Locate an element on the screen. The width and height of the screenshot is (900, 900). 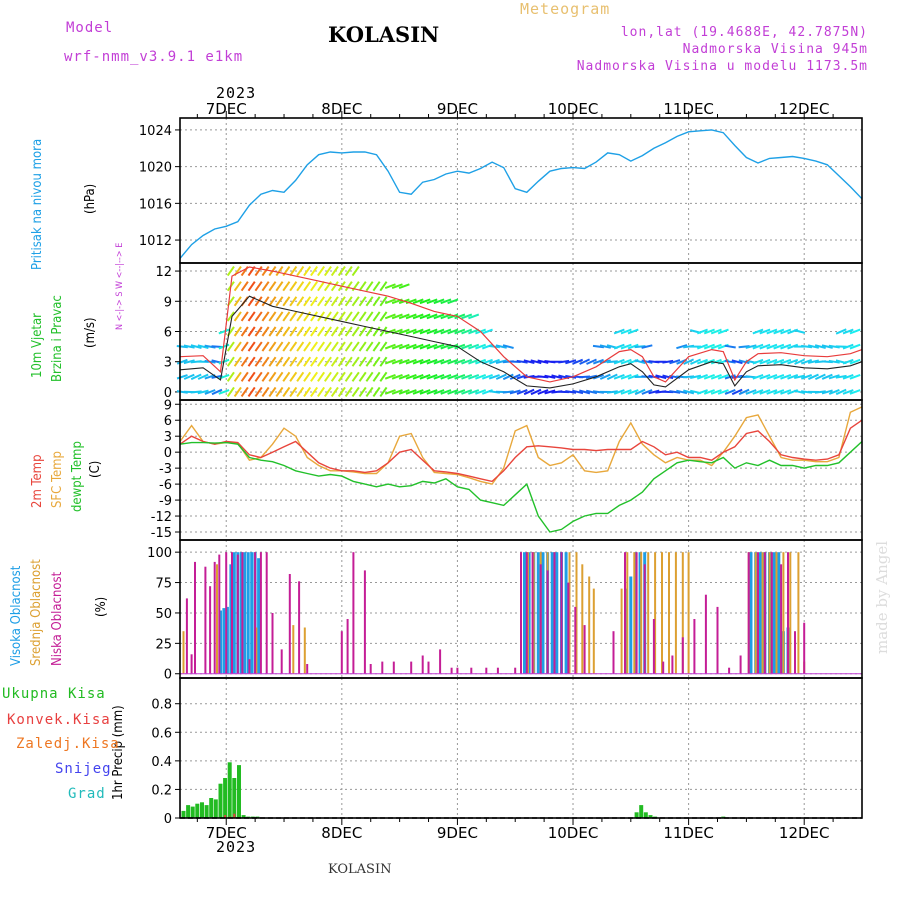
elevation-label: Nadmorska Visina 945m is located at coordinates (775, 49).